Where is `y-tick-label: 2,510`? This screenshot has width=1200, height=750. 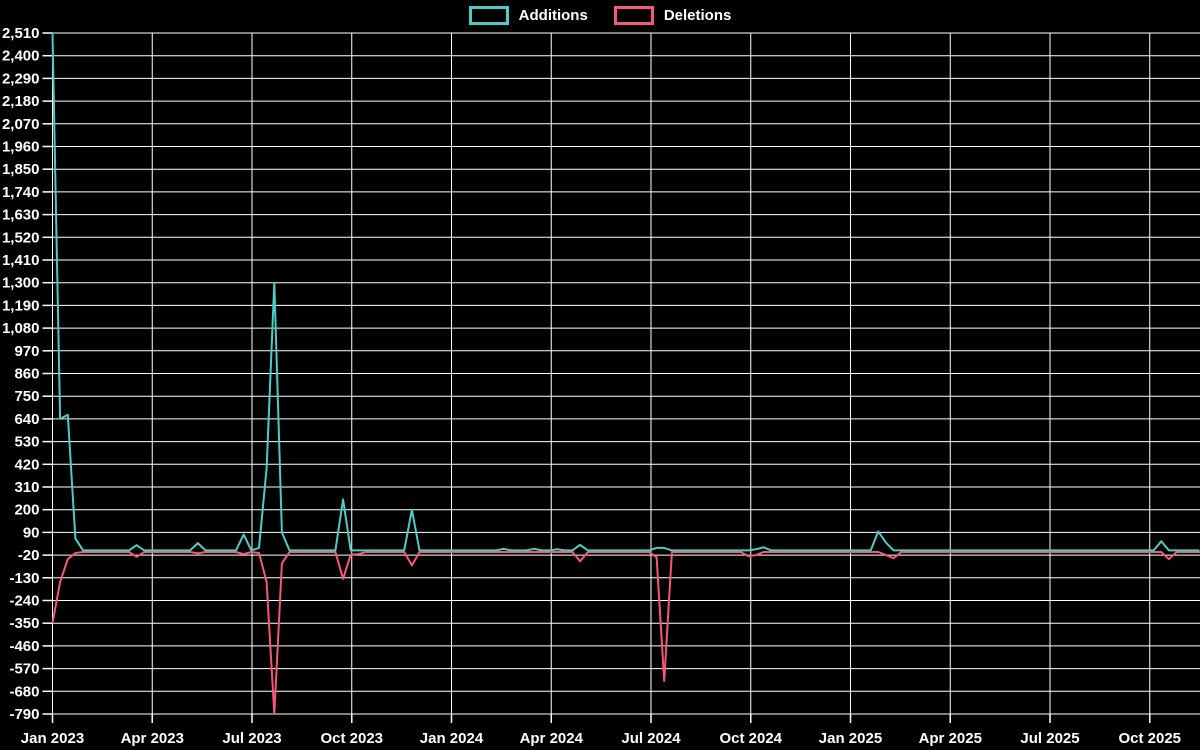
y-tick-label: 2,510 is located at coordinates (21, 33).